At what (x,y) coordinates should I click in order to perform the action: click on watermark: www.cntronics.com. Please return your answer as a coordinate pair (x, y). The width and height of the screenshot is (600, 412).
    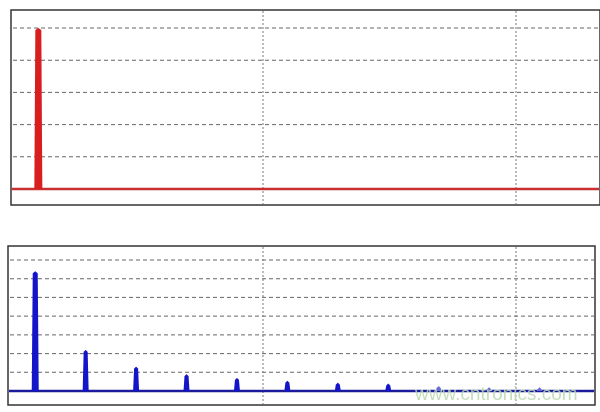
    Looking at the image, I should click on (496, 394).